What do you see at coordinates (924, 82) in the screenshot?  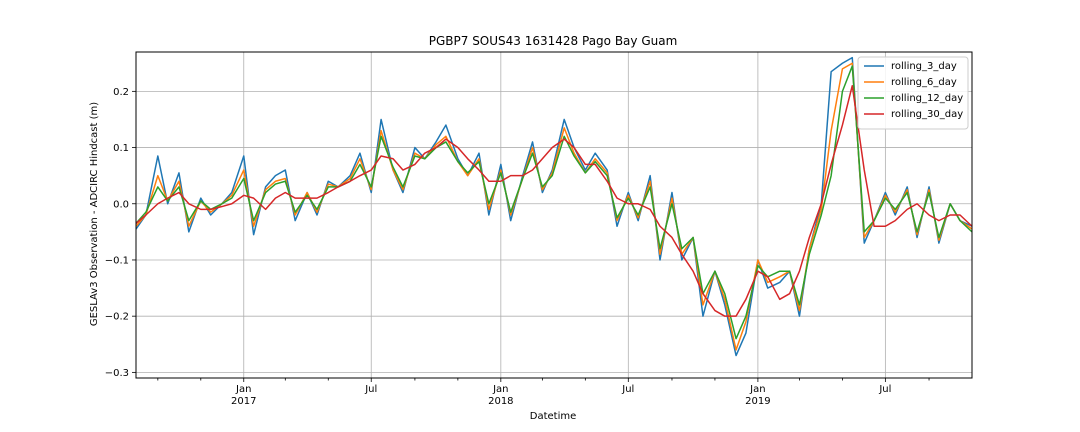 I see `legend-entry: rolling_6_day` at bounding box center [924, 82].